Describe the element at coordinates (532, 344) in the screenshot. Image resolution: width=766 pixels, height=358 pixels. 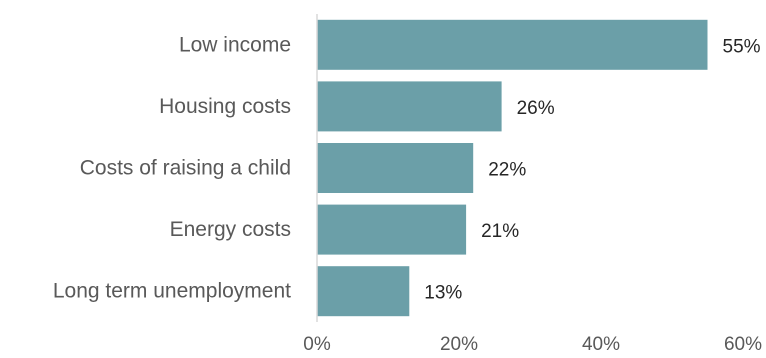
I see `ticks-layer: 0% 20% 40% 60%` at that location.